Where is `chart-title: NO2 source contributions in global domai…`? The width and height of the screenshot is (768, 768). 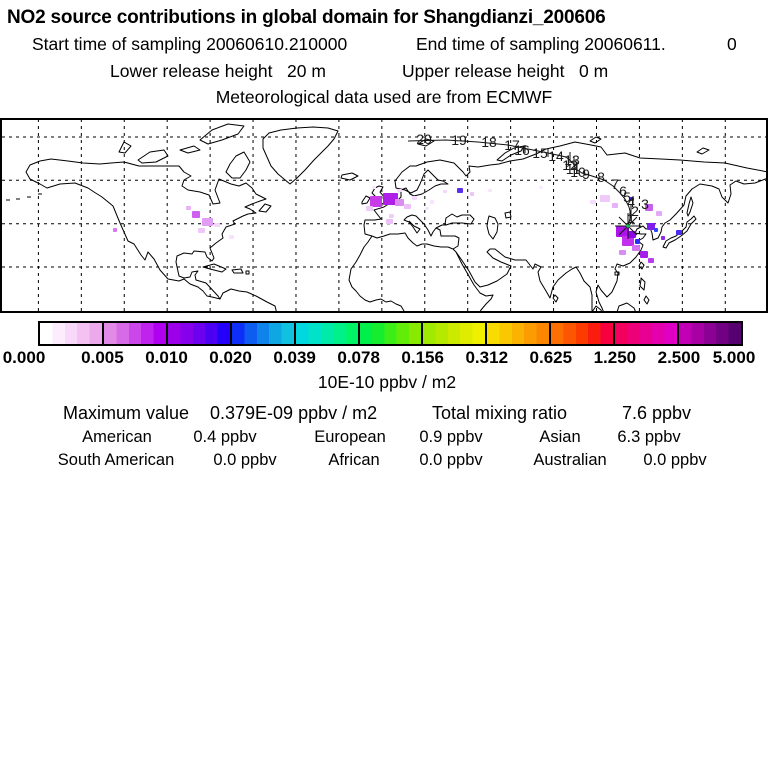
chart-title: NO2 source contributions in global domai… is located at coordinates (306, 17).